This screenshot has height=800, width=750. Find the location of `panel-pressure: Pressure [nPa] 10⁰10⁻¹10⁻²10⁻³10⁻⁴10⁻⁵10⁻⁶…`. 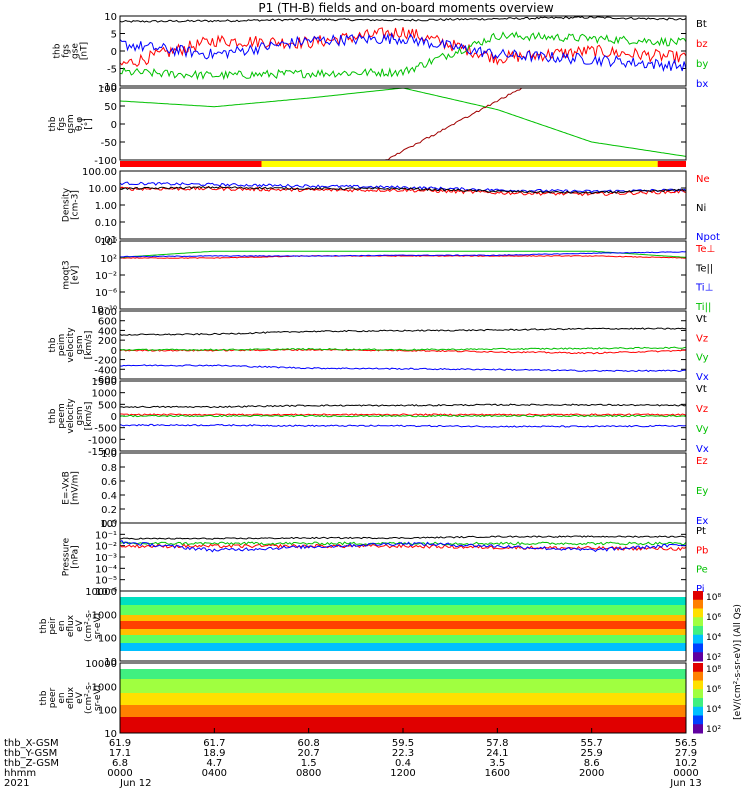

panel-pressure: Pressure [nPa] 10⁰10⁻¹10⁻²10⁻³10⁻⁴10⁻⁵10⁻⁶… is located at coordinates (385, 558).